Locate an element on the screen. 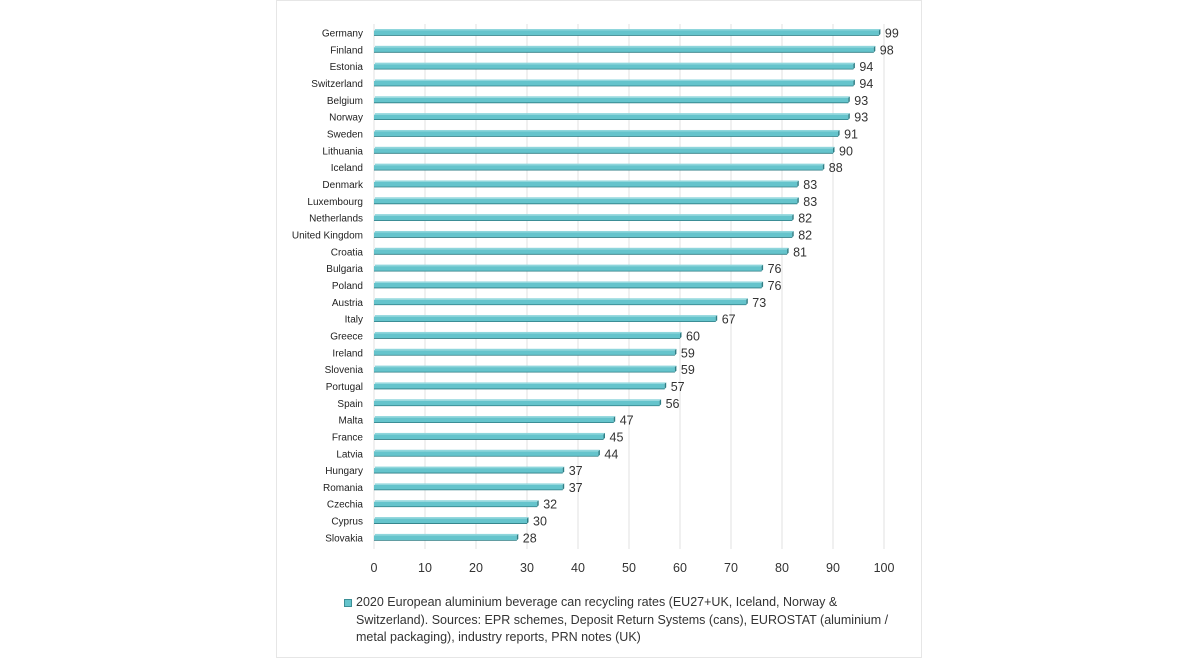 Image resolution: width=1200 pixels, height=660 pixels. x-tick-label: 0 is located at coordinates (374, 568).